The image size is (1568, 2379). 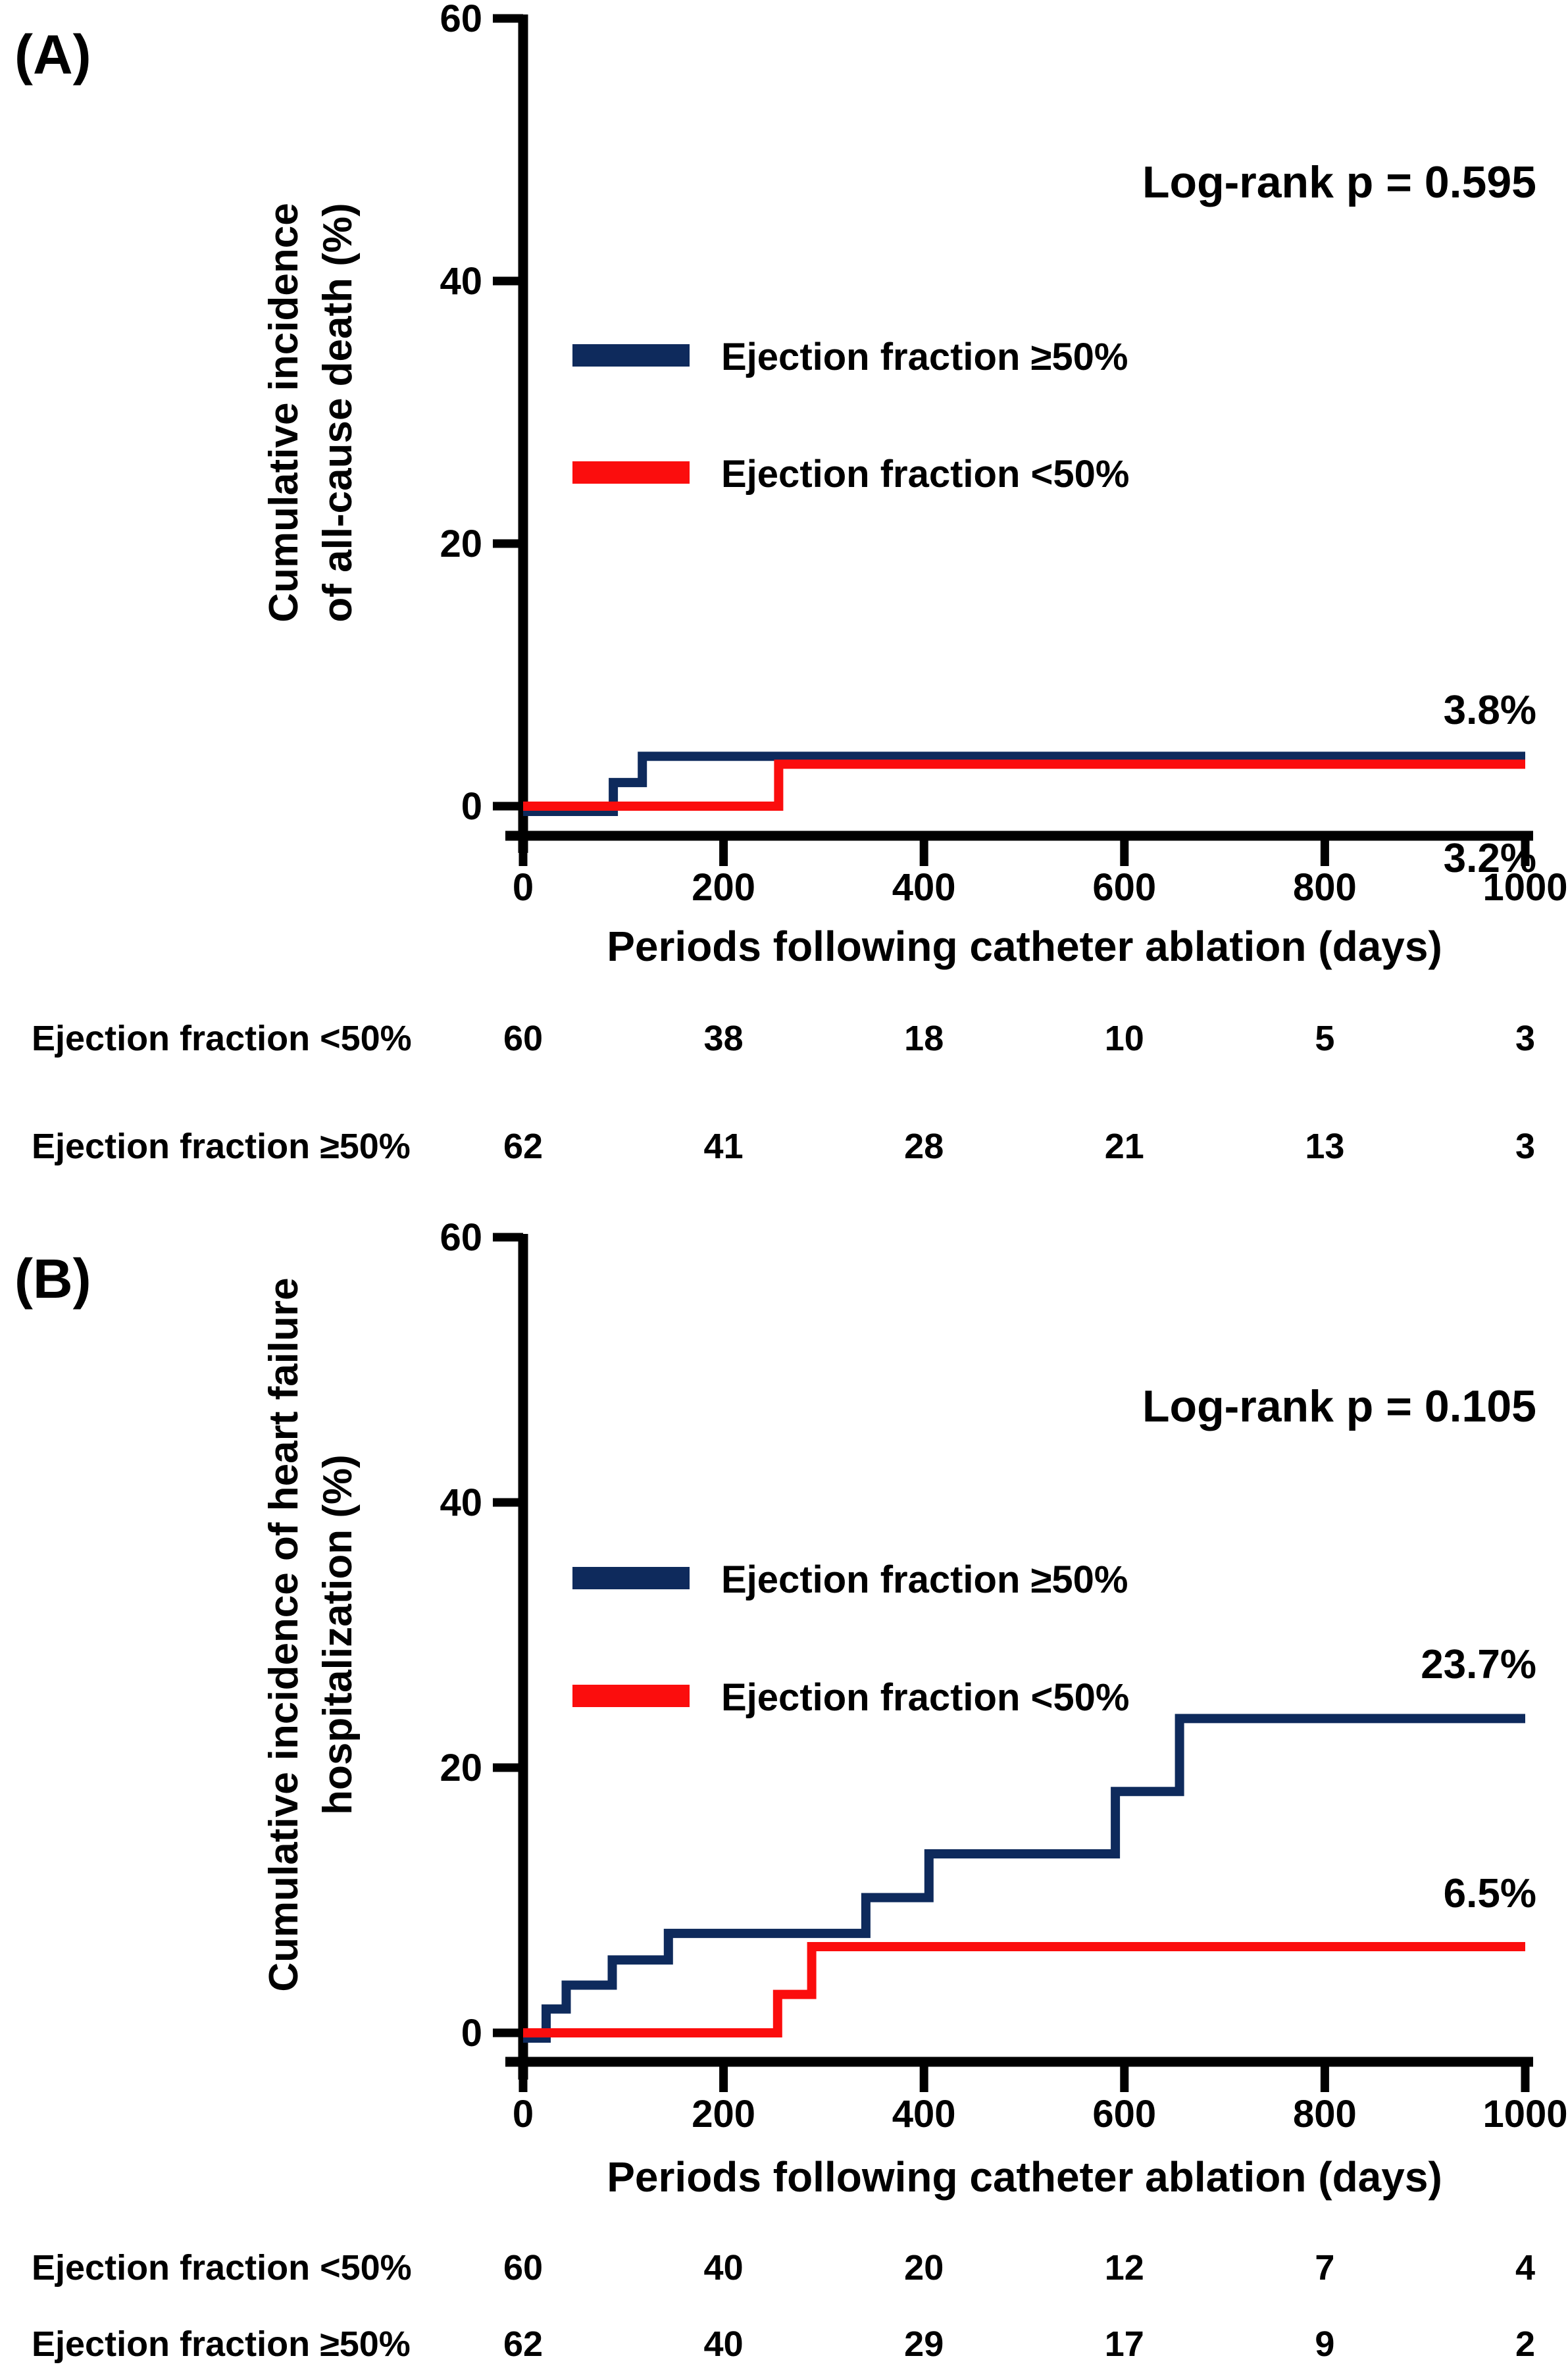 What do you see at coordinates (1324, 2268) in the screenshot?
I see `risk-count: 7` at bounding box center [1324, 2268].